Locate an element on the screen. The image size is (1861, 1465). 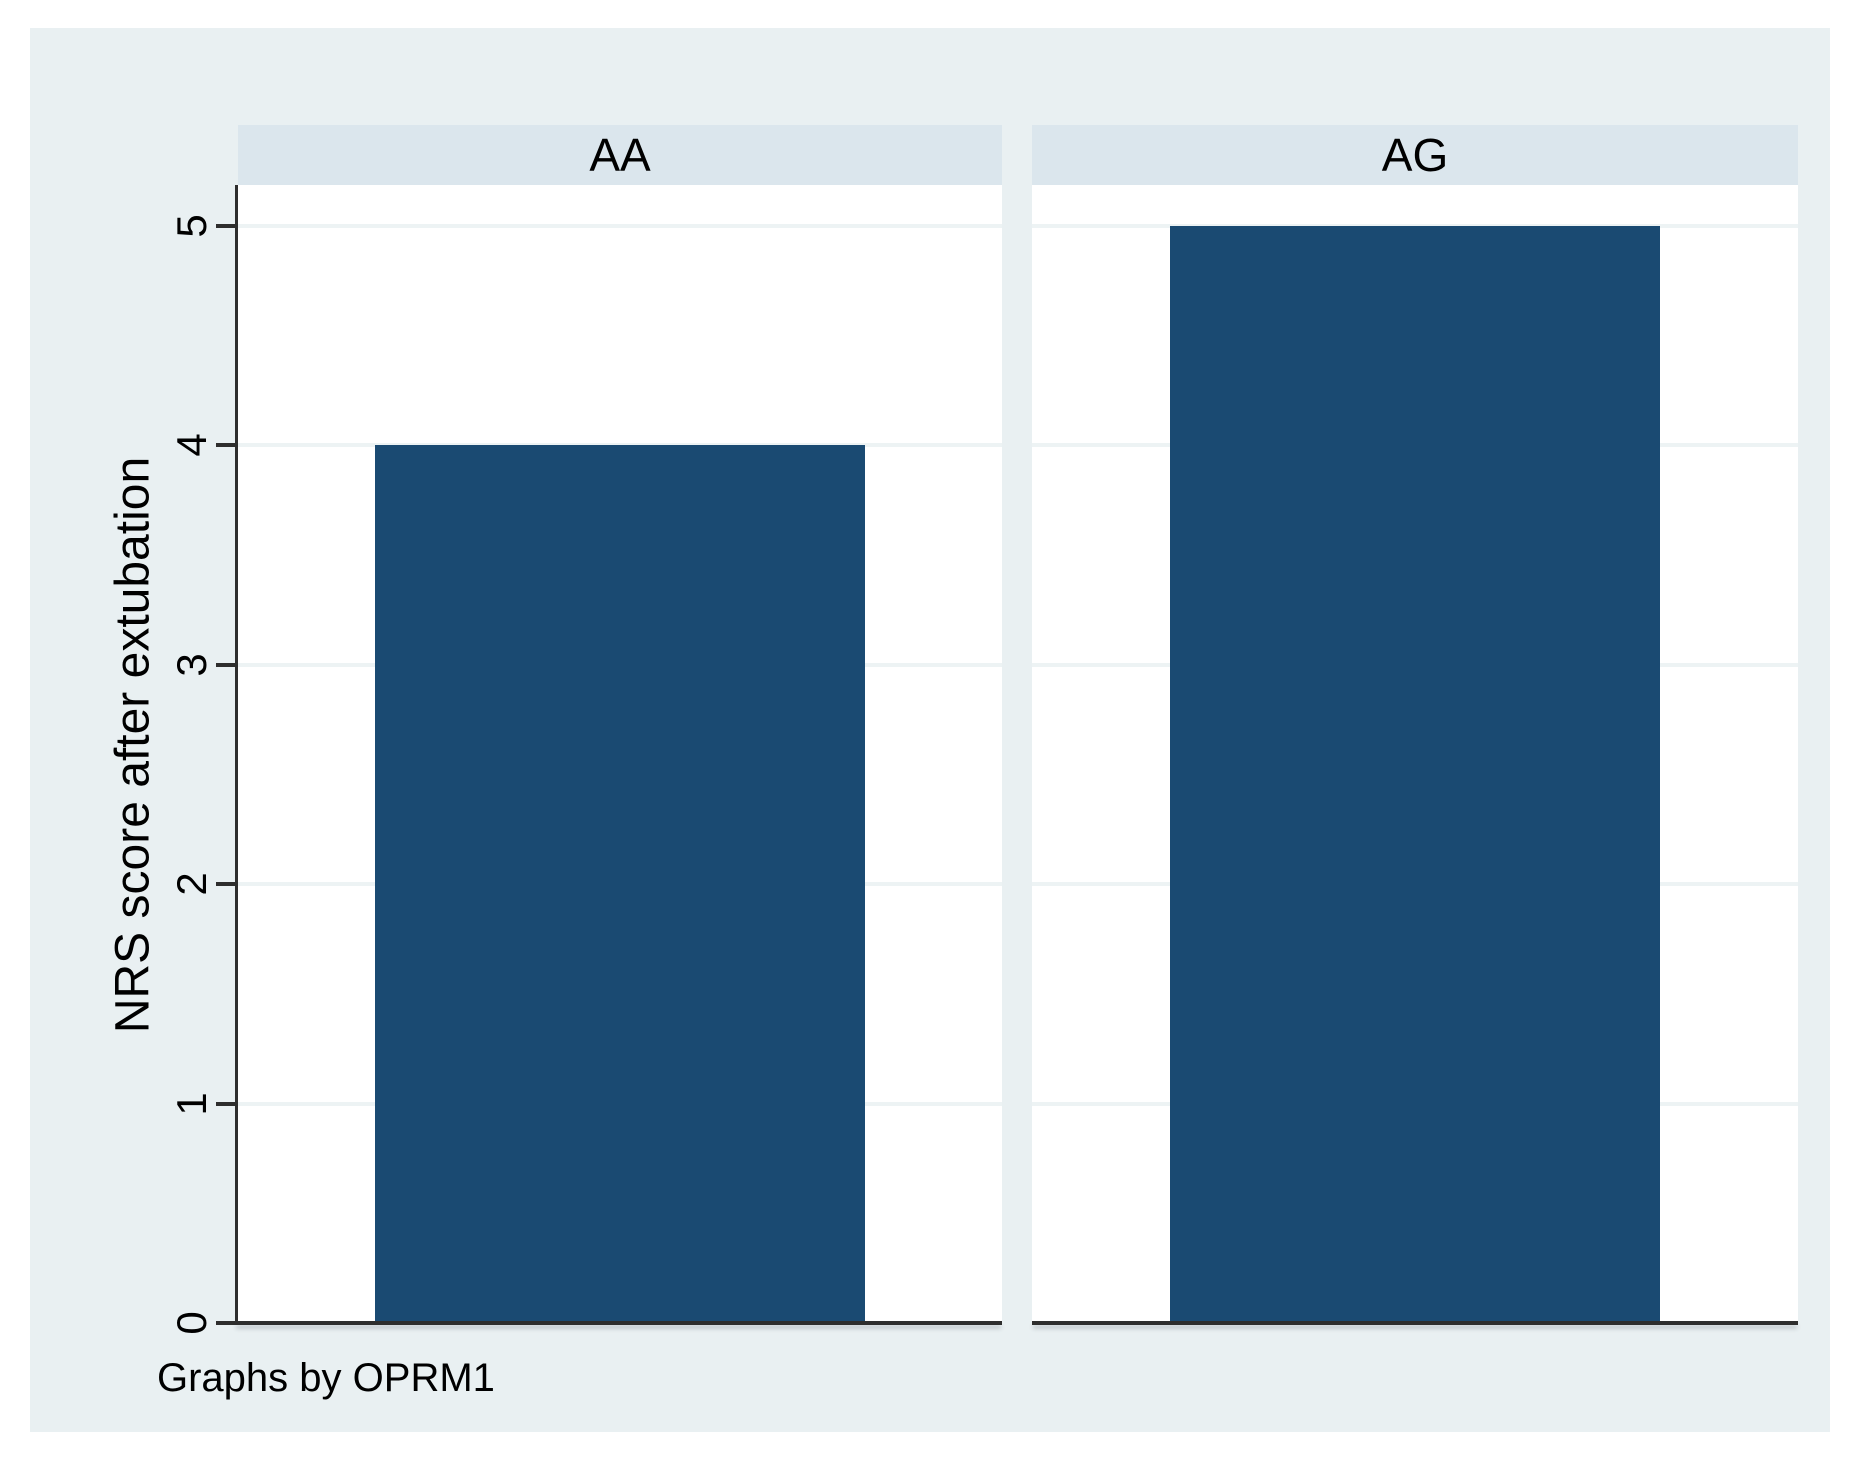
y-tick-label: 1 is located at coordinates (191, 1103).